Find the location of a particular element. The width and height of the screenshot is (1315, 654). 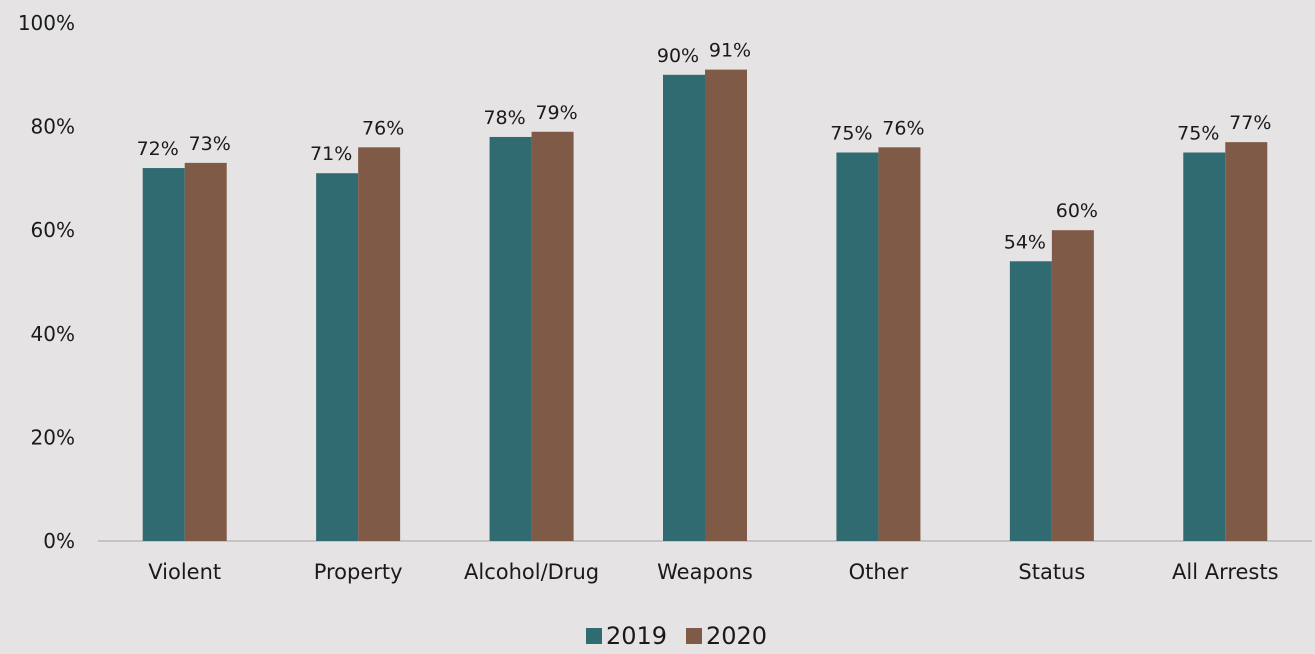

x-tick-label: Weapons is located at coordinates (705, 572).